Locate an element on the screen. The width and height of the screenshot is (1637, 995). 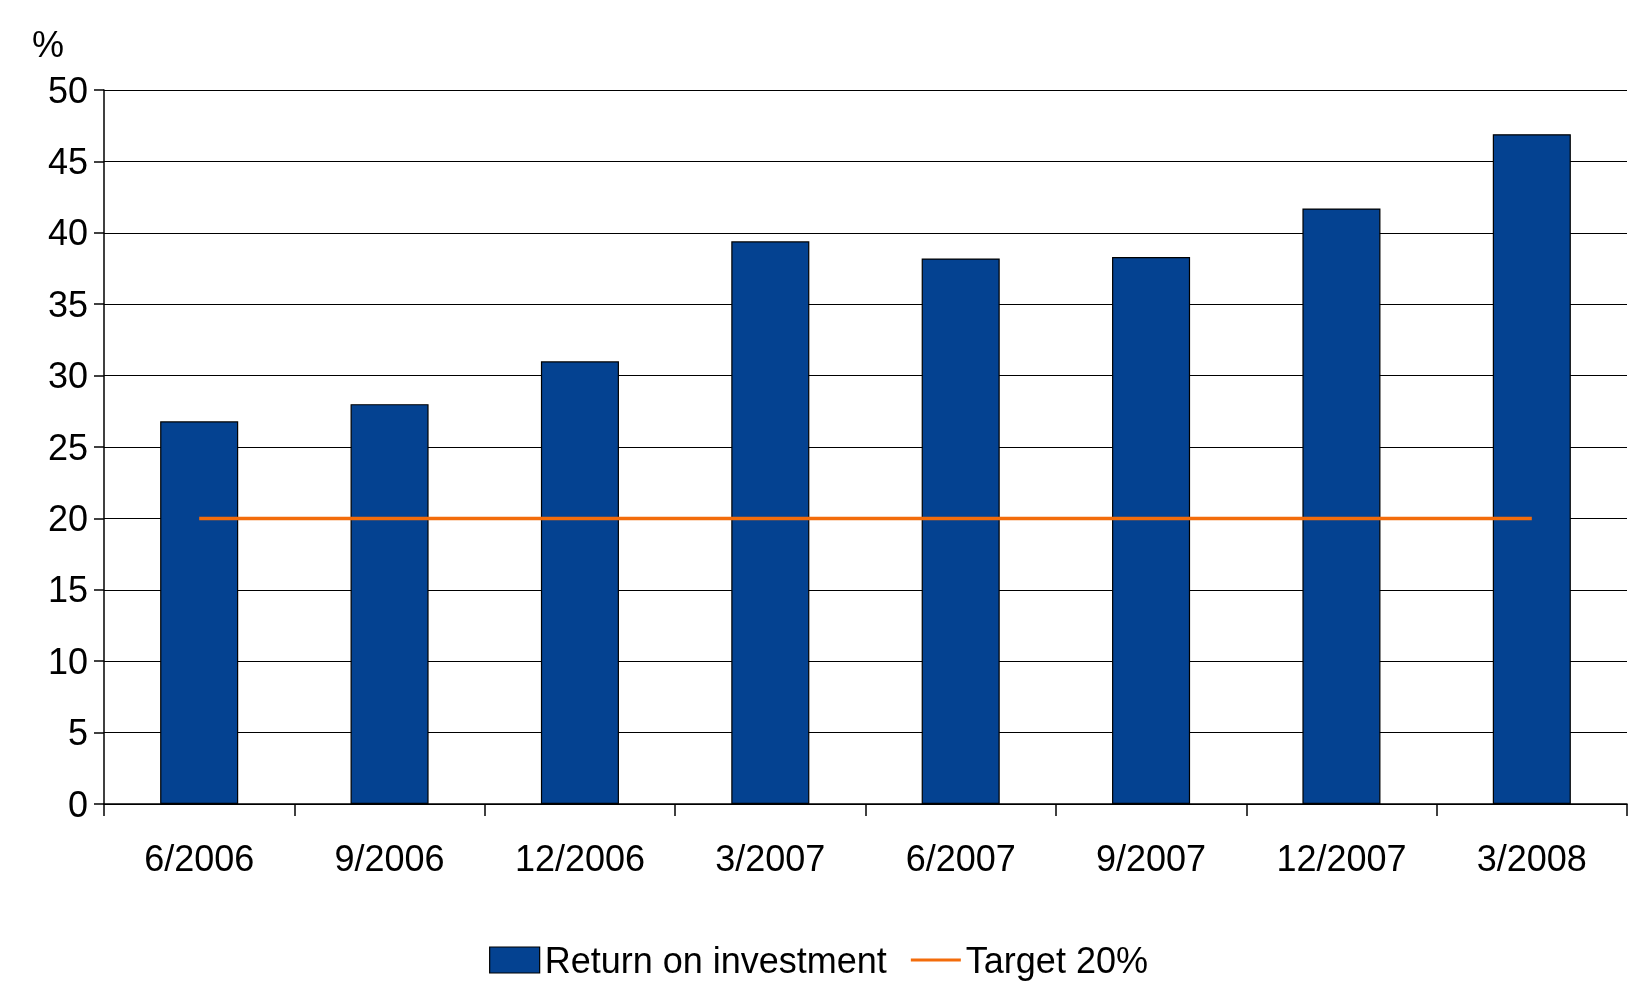
y-tick-label: 20 is located at coordinates (67, 518).